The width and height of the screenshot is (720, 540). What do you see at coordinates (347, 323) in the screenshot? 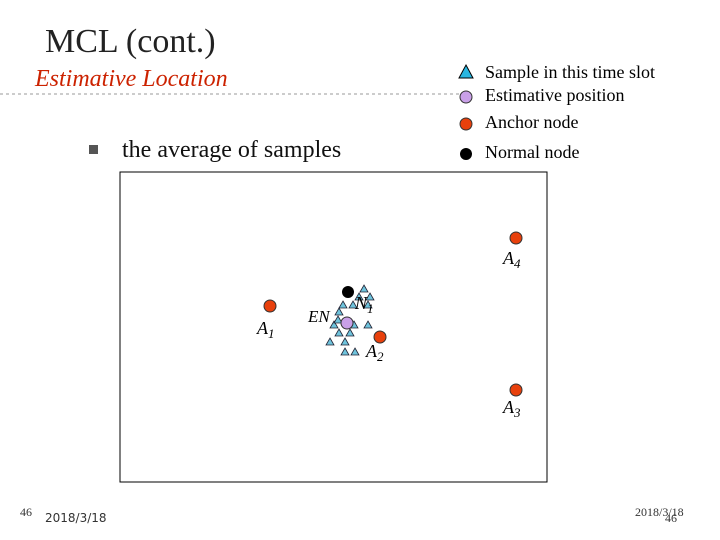
I see `estimate-node` at bounding box center [347, 323].